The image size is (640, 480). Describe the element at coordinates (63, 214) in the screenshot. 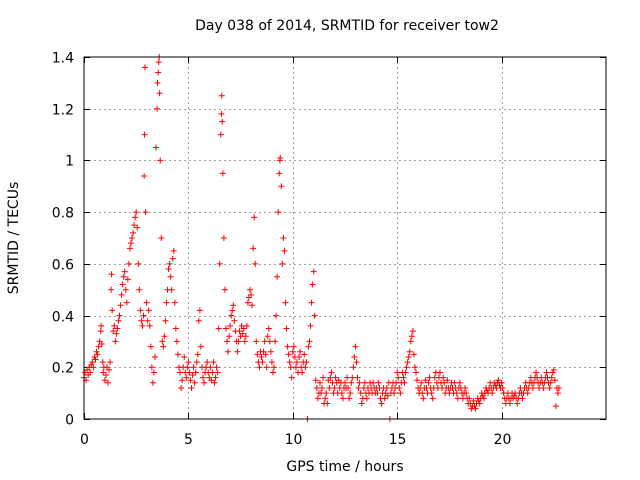

I see `y-tick-label: 0.8` at that location.